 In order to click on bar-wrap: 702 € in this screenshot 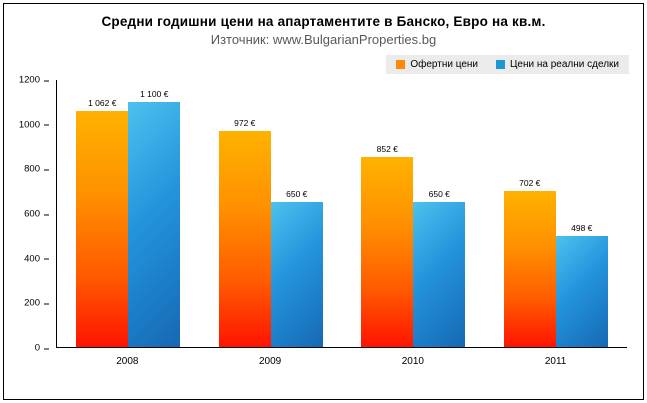, I will do `click(529, 213)`.